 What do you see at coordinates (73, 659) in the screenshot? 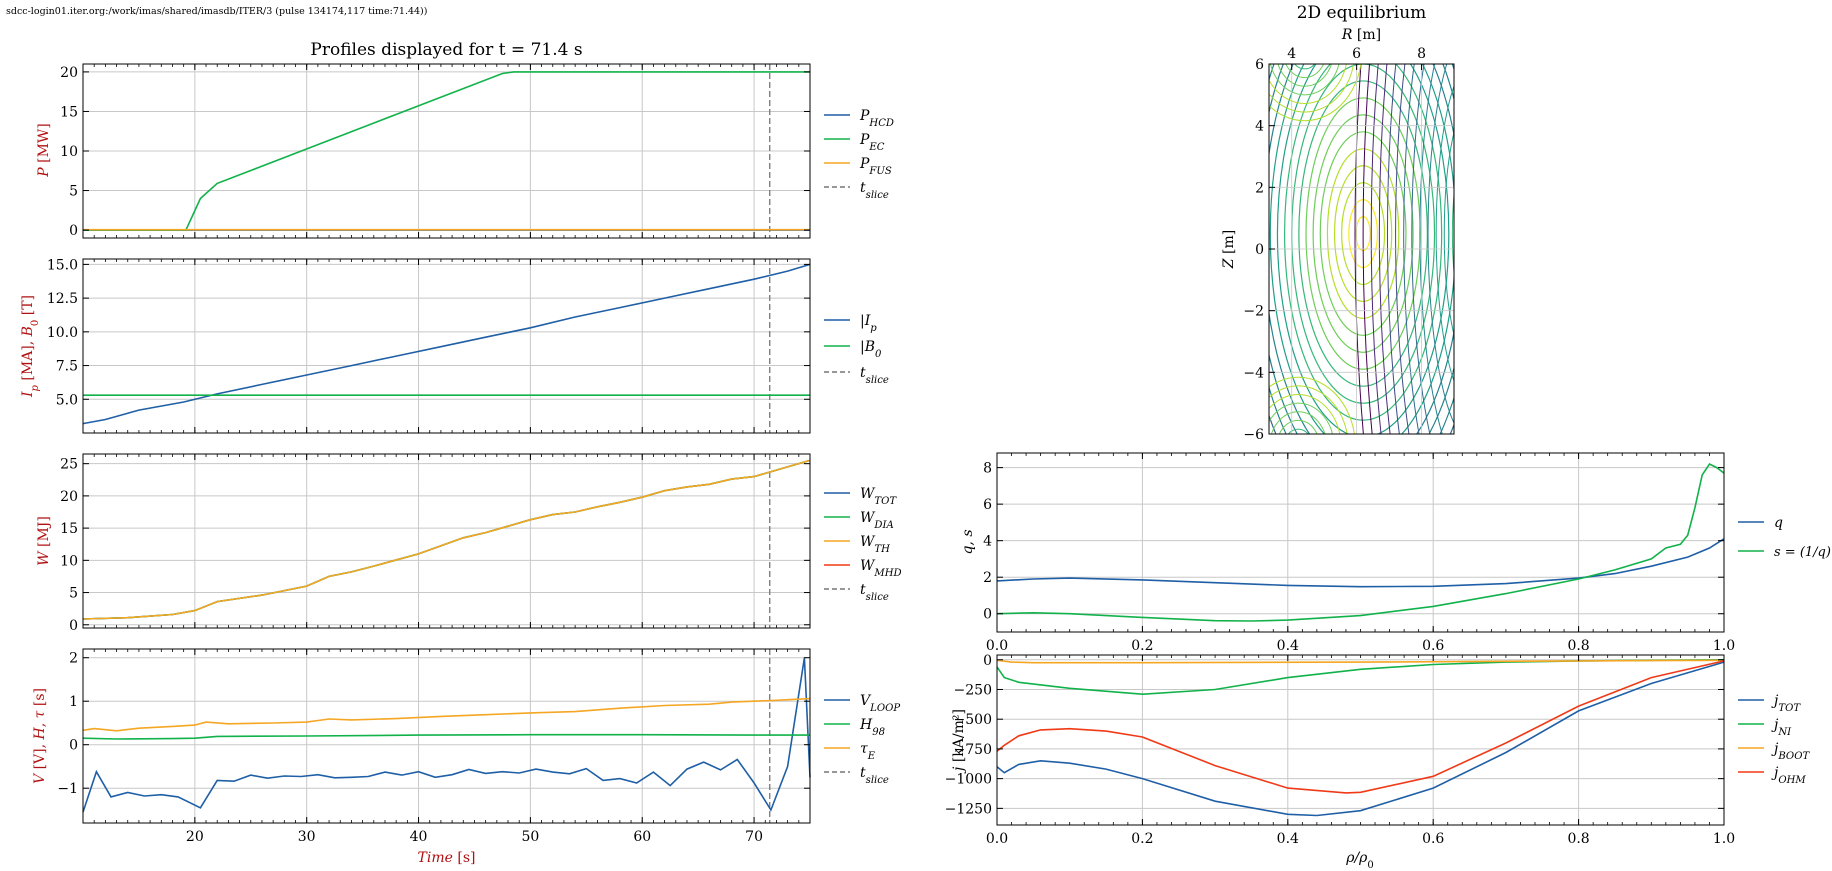
I see `loop-ytick-label: 2` at bounding box center [73, 659].